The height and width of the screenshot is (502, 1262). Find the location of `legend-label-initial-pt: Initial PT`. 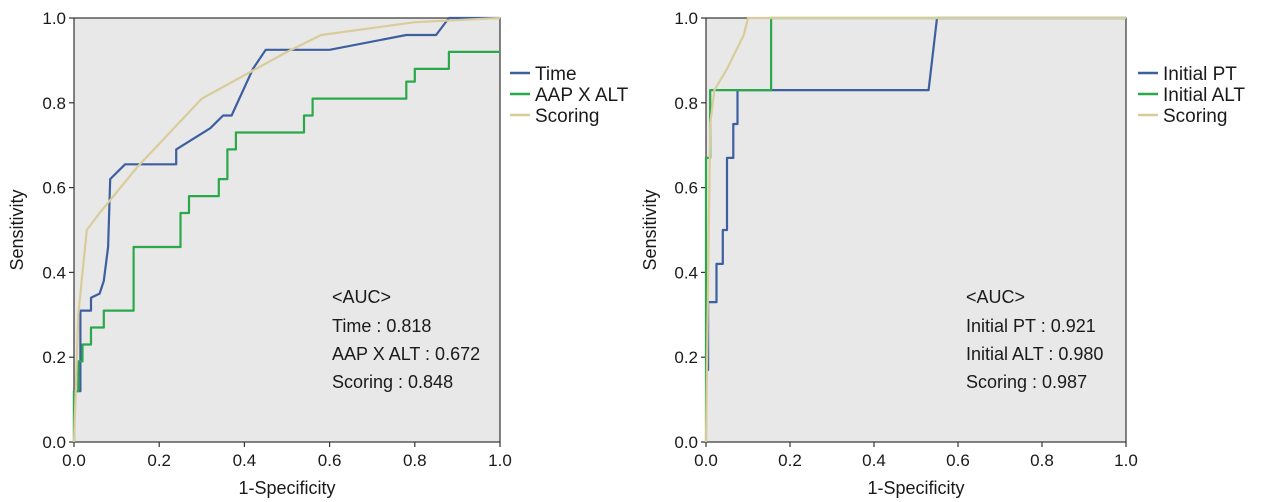

legend-label-initial-pt: Initial PT is located at coordinates (1200, 74).